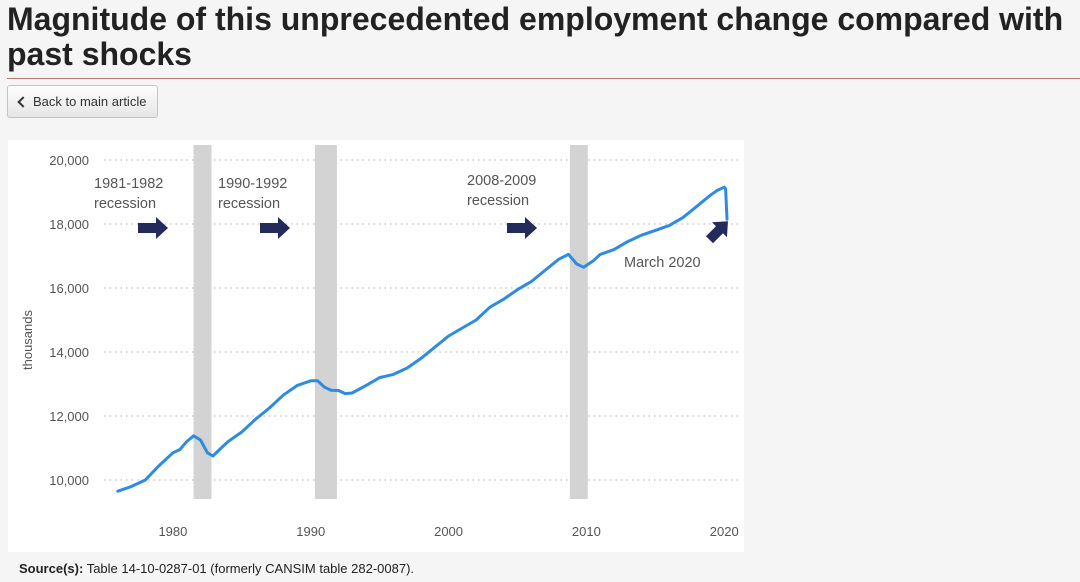 The width and height of the screenshot is (1080, 582). I want to click on source-label: Source(s):, so click(51, 568).